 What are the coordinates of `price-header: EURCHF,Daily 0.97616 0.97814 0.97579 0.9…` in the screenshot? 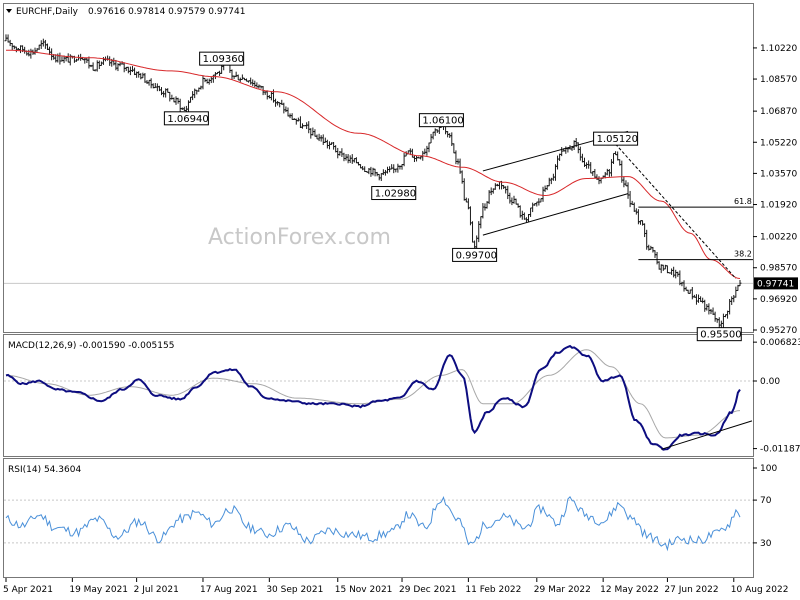 It's located at (130, 12).